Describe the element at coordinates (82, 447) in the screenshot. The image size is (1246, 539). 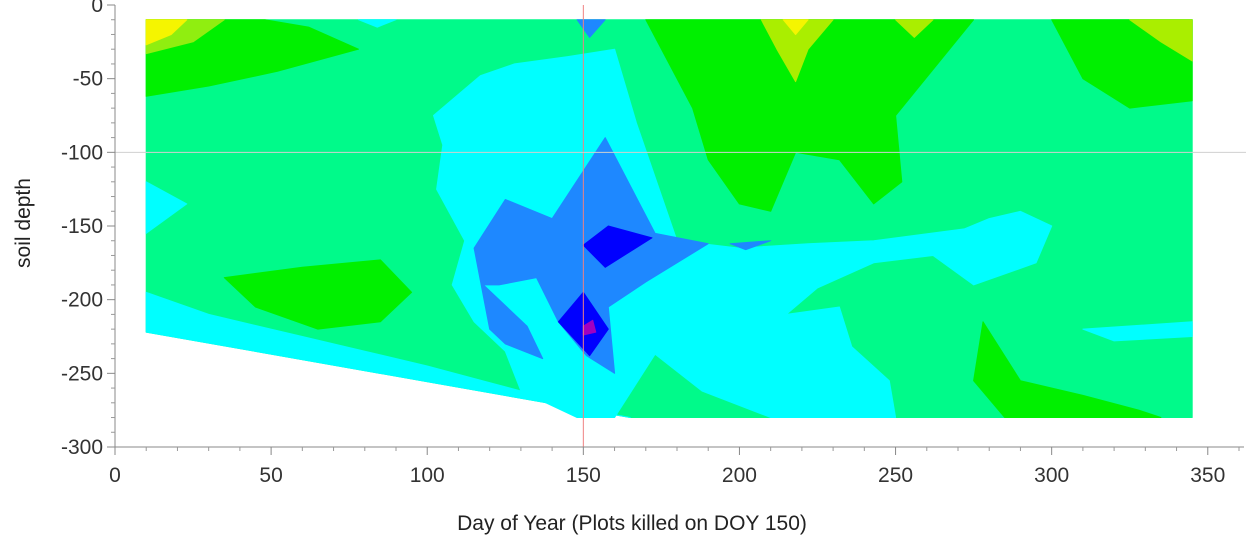
I see `y-tick-label-300: -300` at that location.